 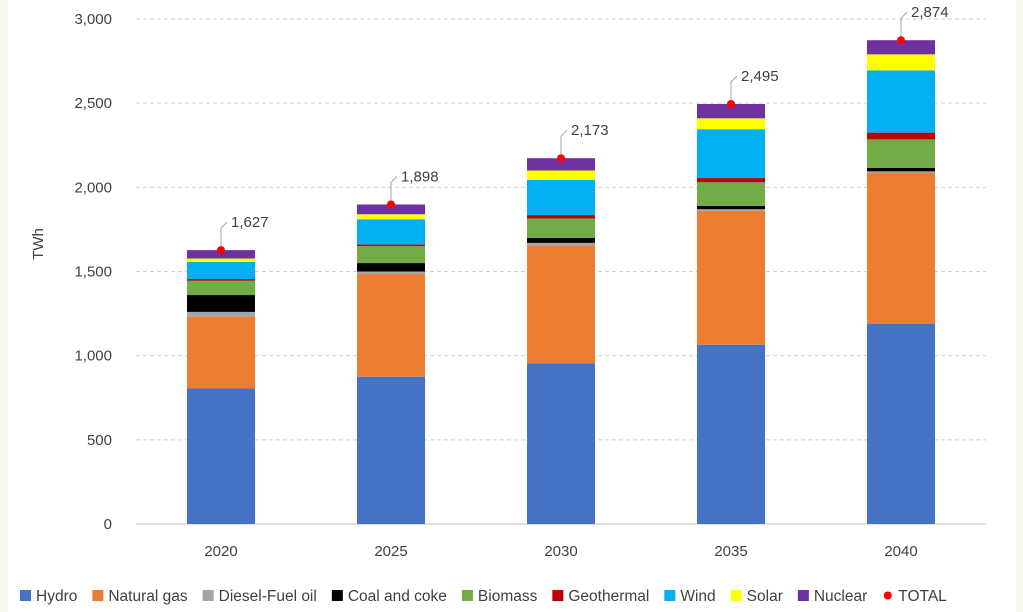 I want to click on x-tick-label: 2040, so click(x=900, y=551).